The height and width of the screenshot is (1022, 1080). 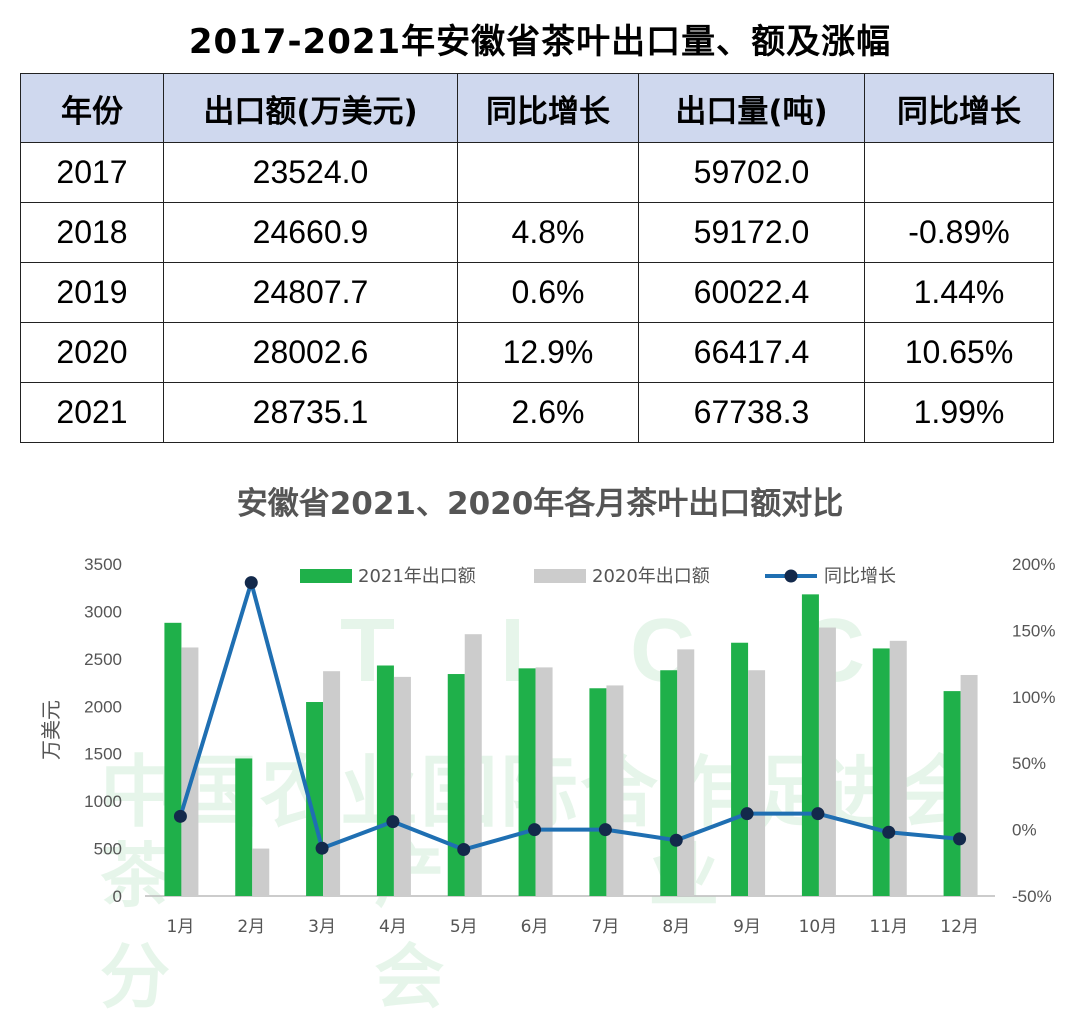 What do you see at coordinates (959, 927) in the screenshot?
I see `x-tick-label: 12月` at bounding box center [959, 927].